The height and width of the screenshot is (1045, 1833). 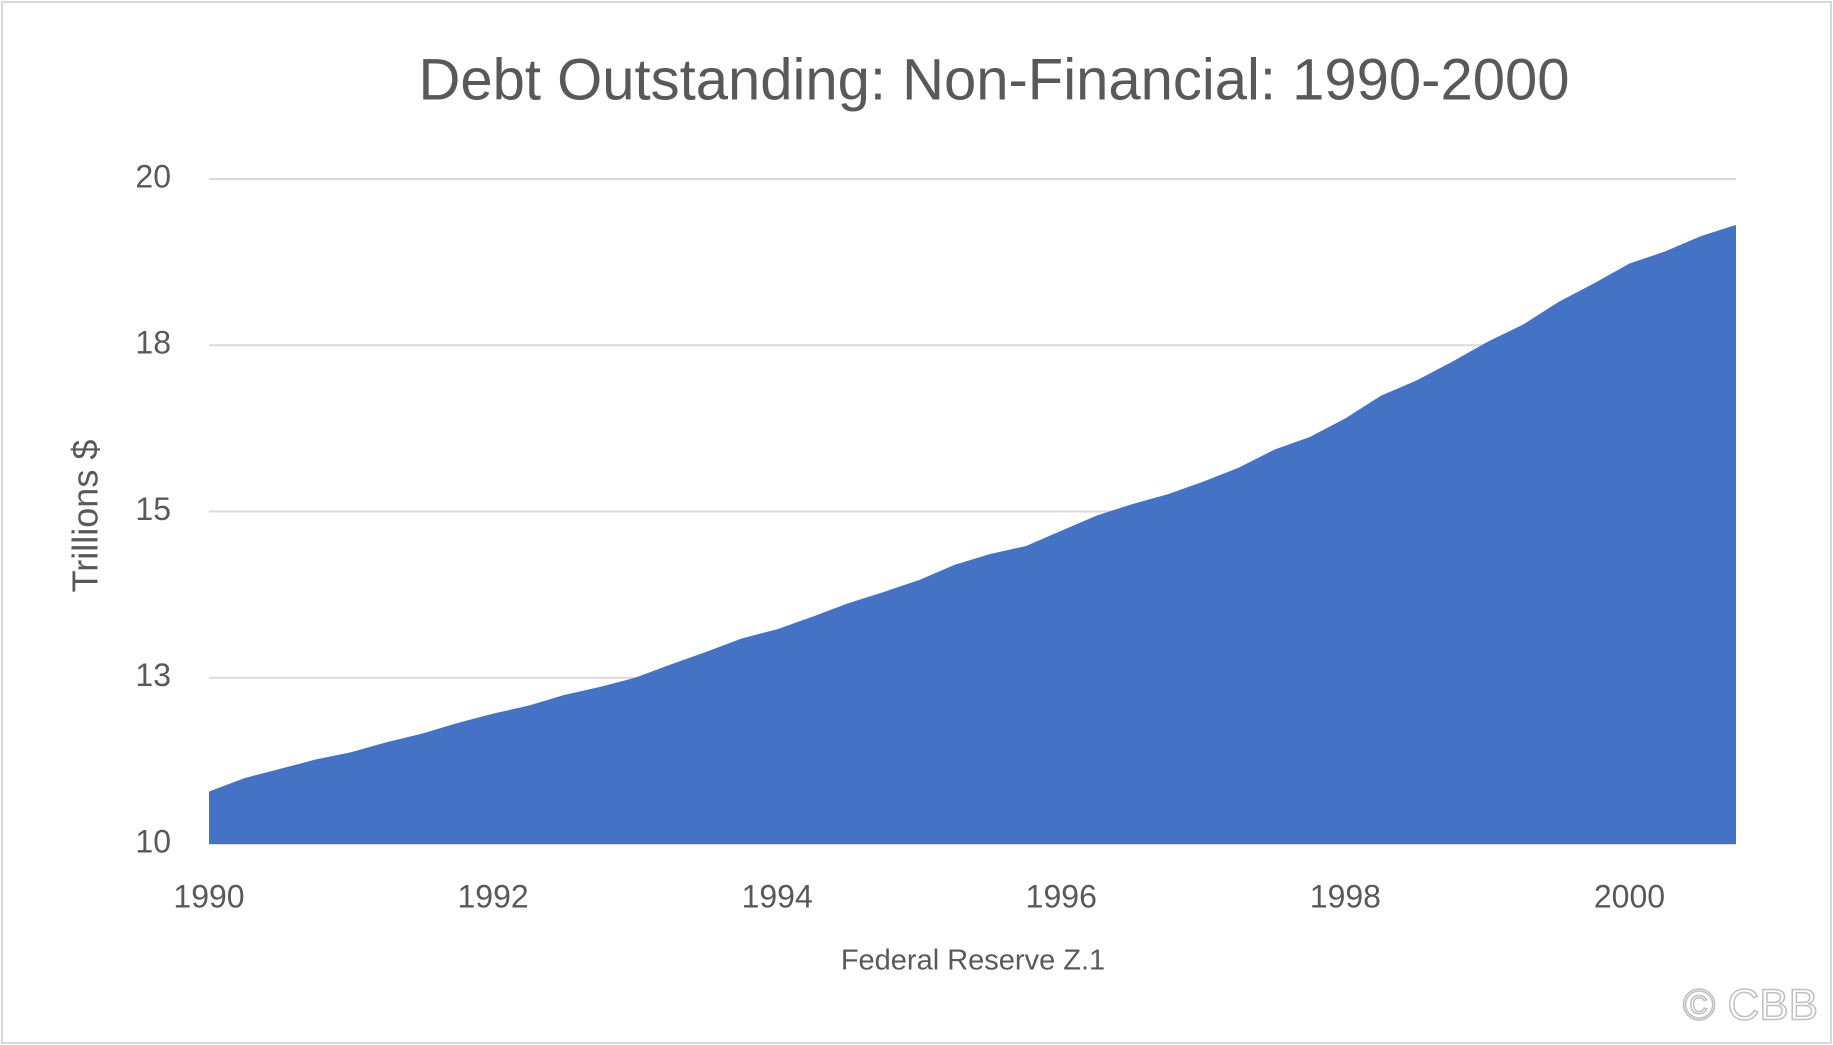 What do you see at coordinates (153, 675) in the screenshot?
I see `y-tick-label: 13` at bounding box center [153, 675].